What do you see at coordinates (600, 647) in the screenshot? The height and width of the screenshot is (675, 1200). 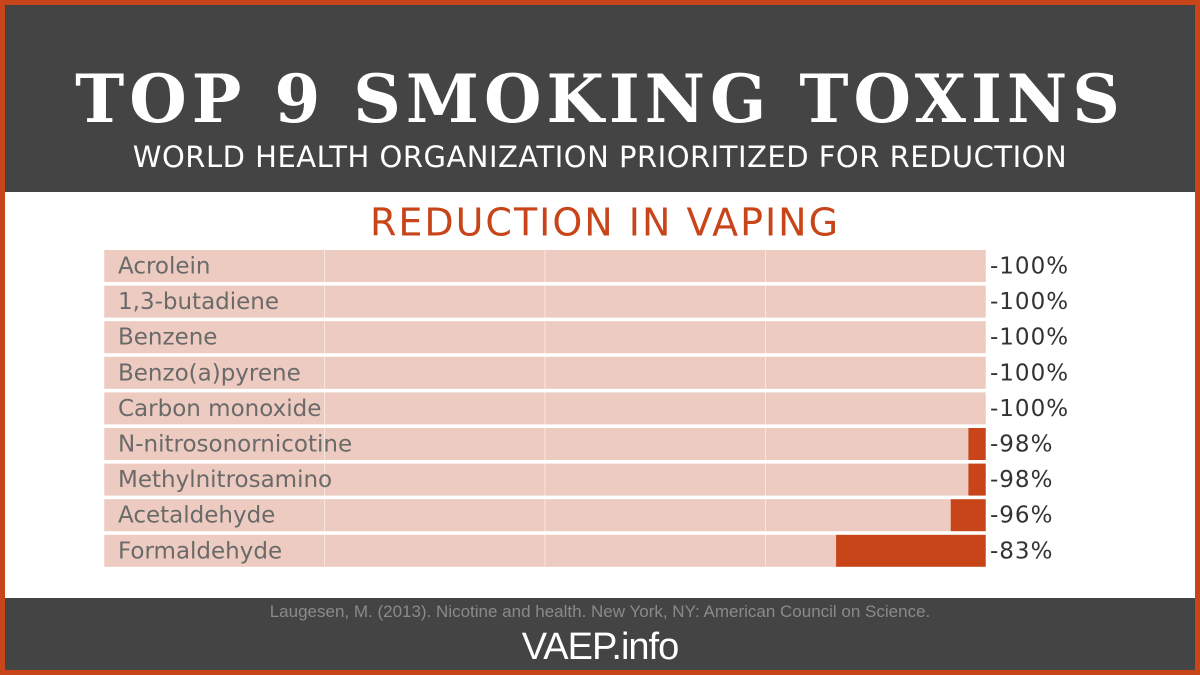 I see `brand-logo: VAEP.info` at bounding box center [600, 647].